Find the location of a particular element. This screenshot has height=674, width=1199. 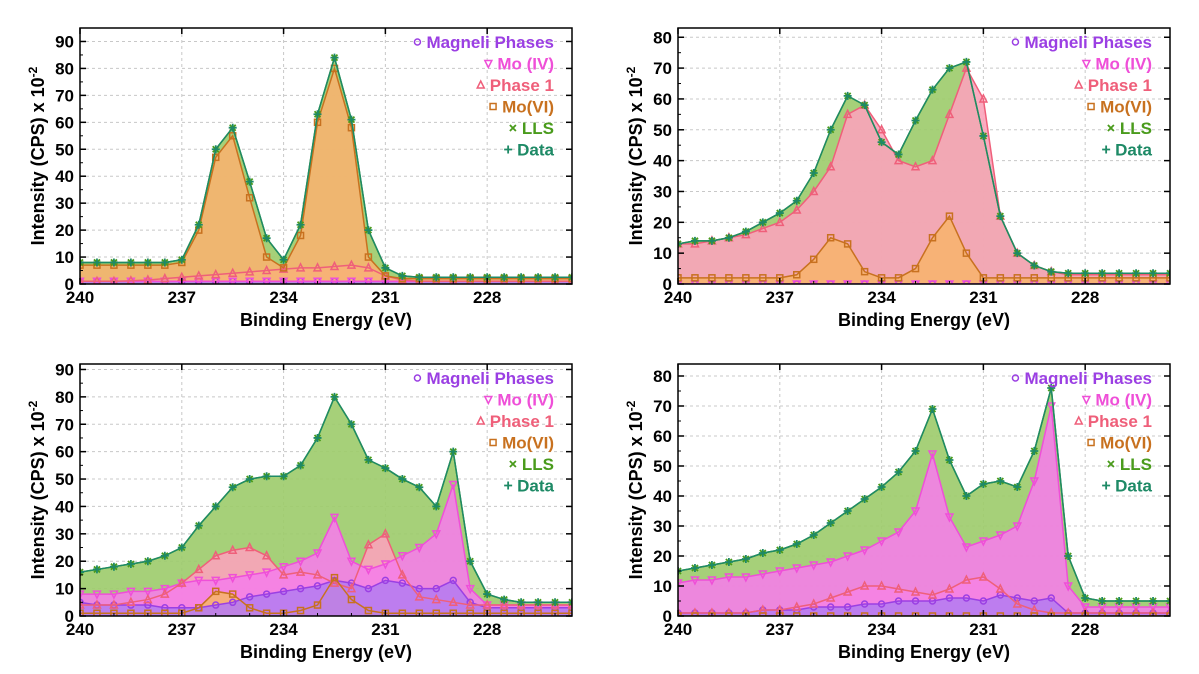

legend-marker-mo-iv- is located at coordinates (1086, 400).